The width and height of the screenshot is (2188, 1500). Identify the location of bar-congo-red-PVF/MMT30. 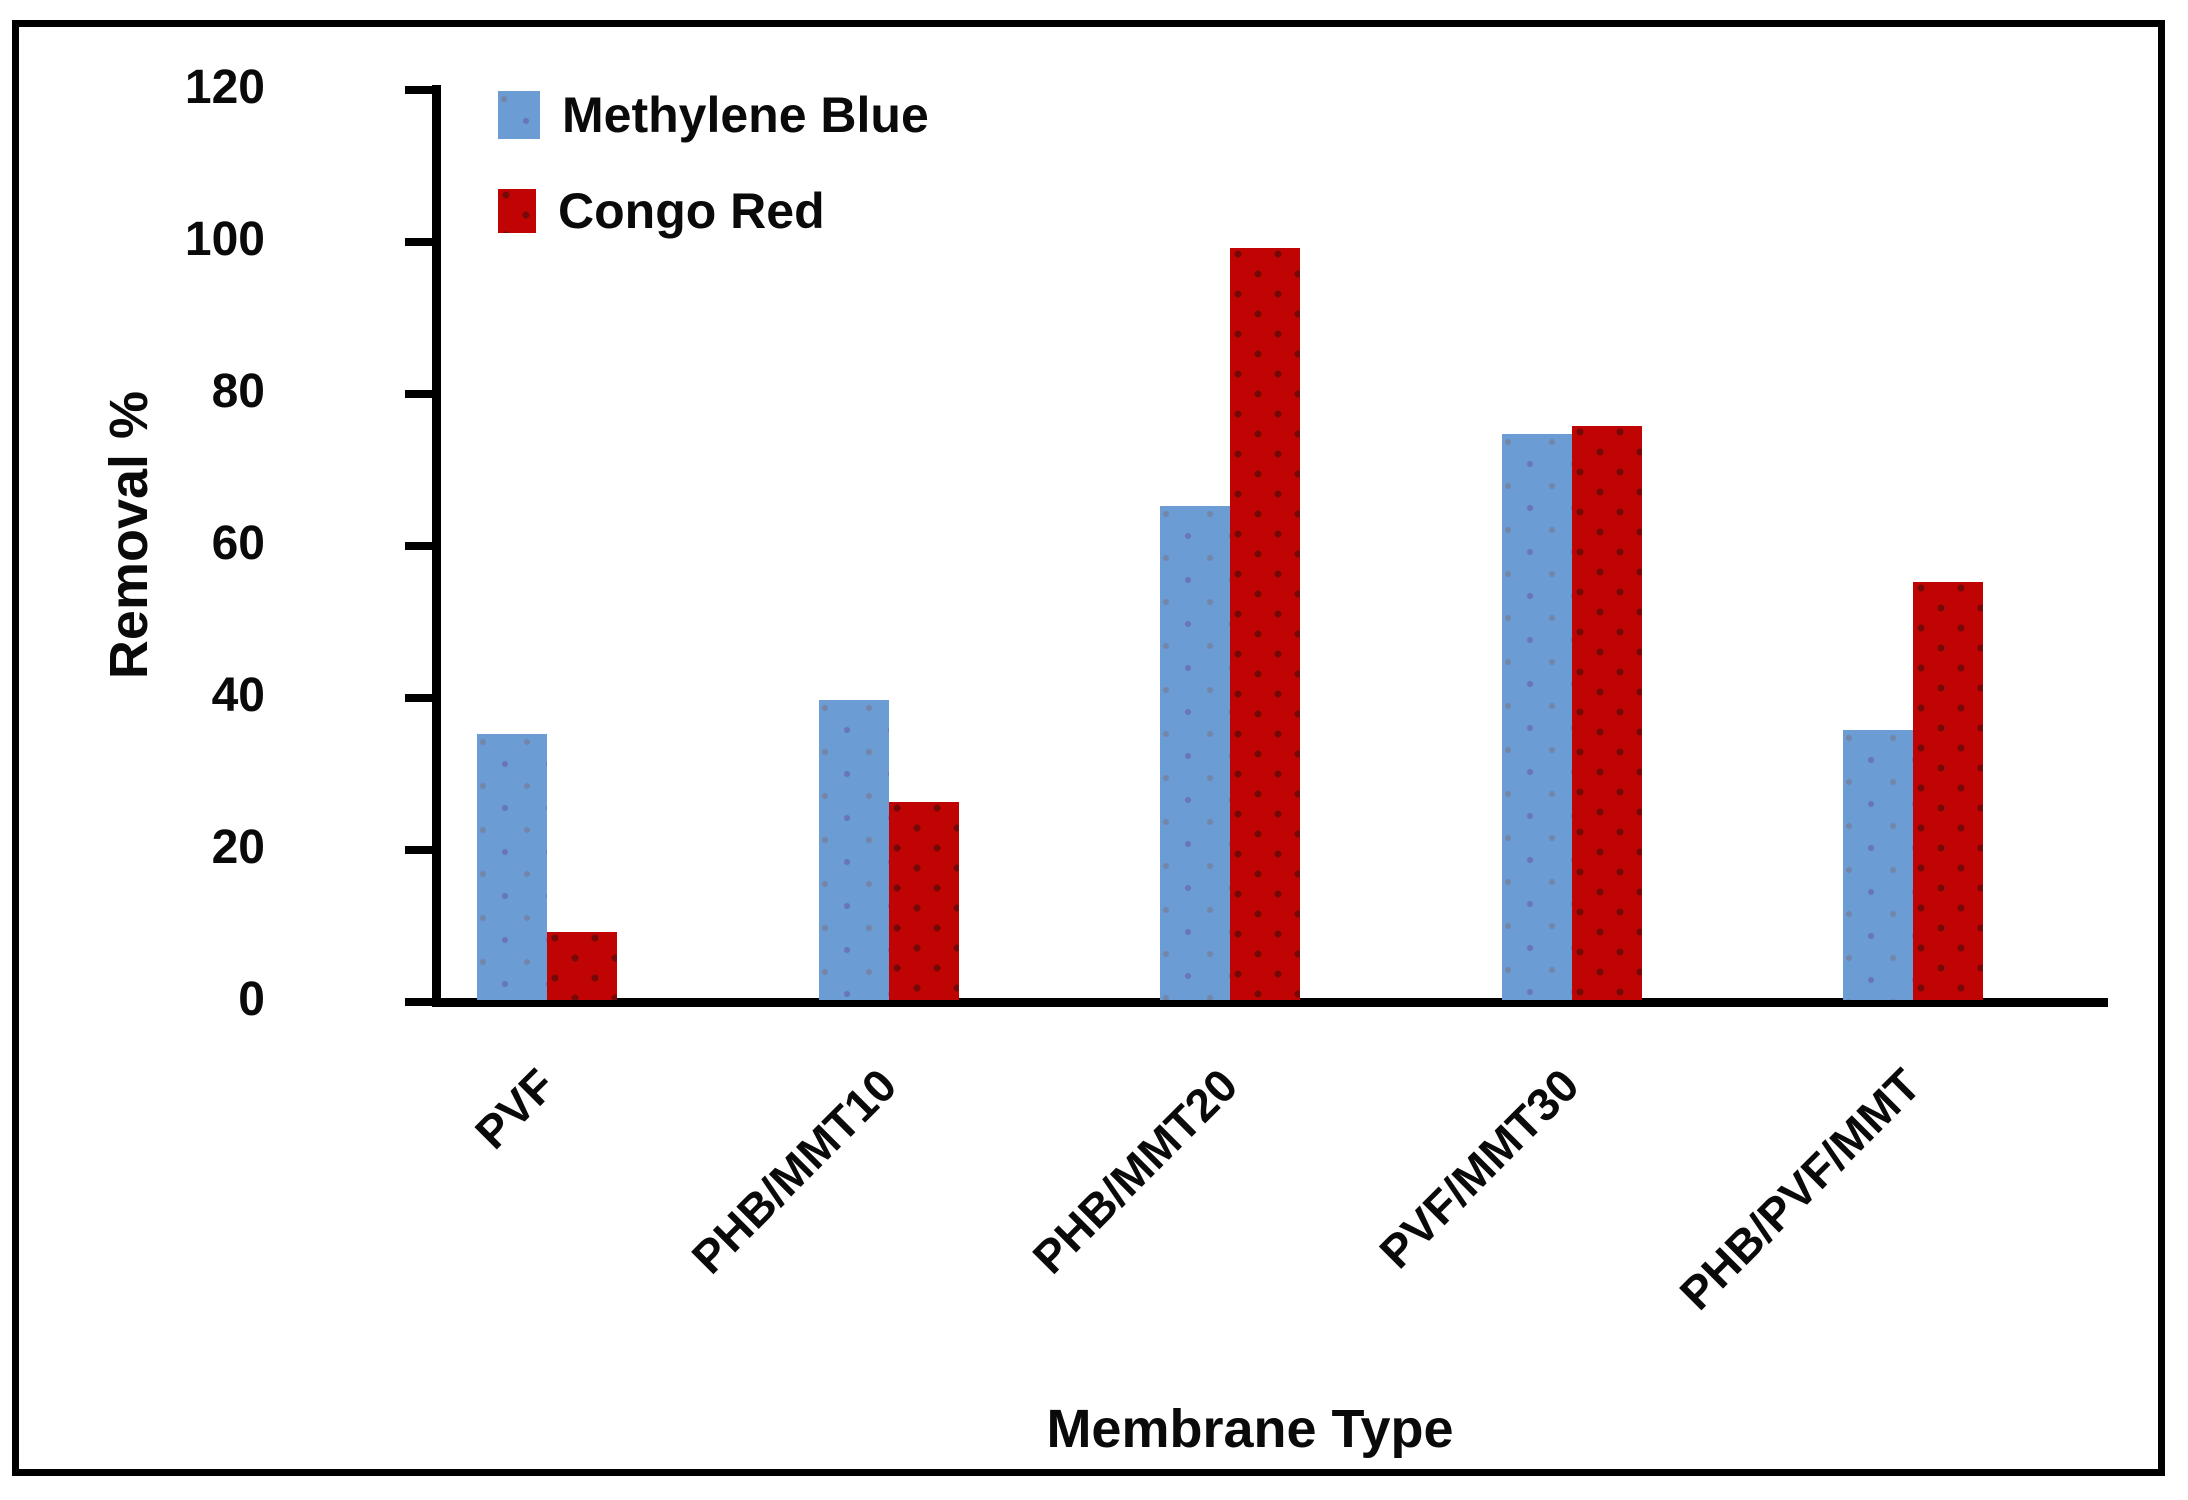
(1606, 713).